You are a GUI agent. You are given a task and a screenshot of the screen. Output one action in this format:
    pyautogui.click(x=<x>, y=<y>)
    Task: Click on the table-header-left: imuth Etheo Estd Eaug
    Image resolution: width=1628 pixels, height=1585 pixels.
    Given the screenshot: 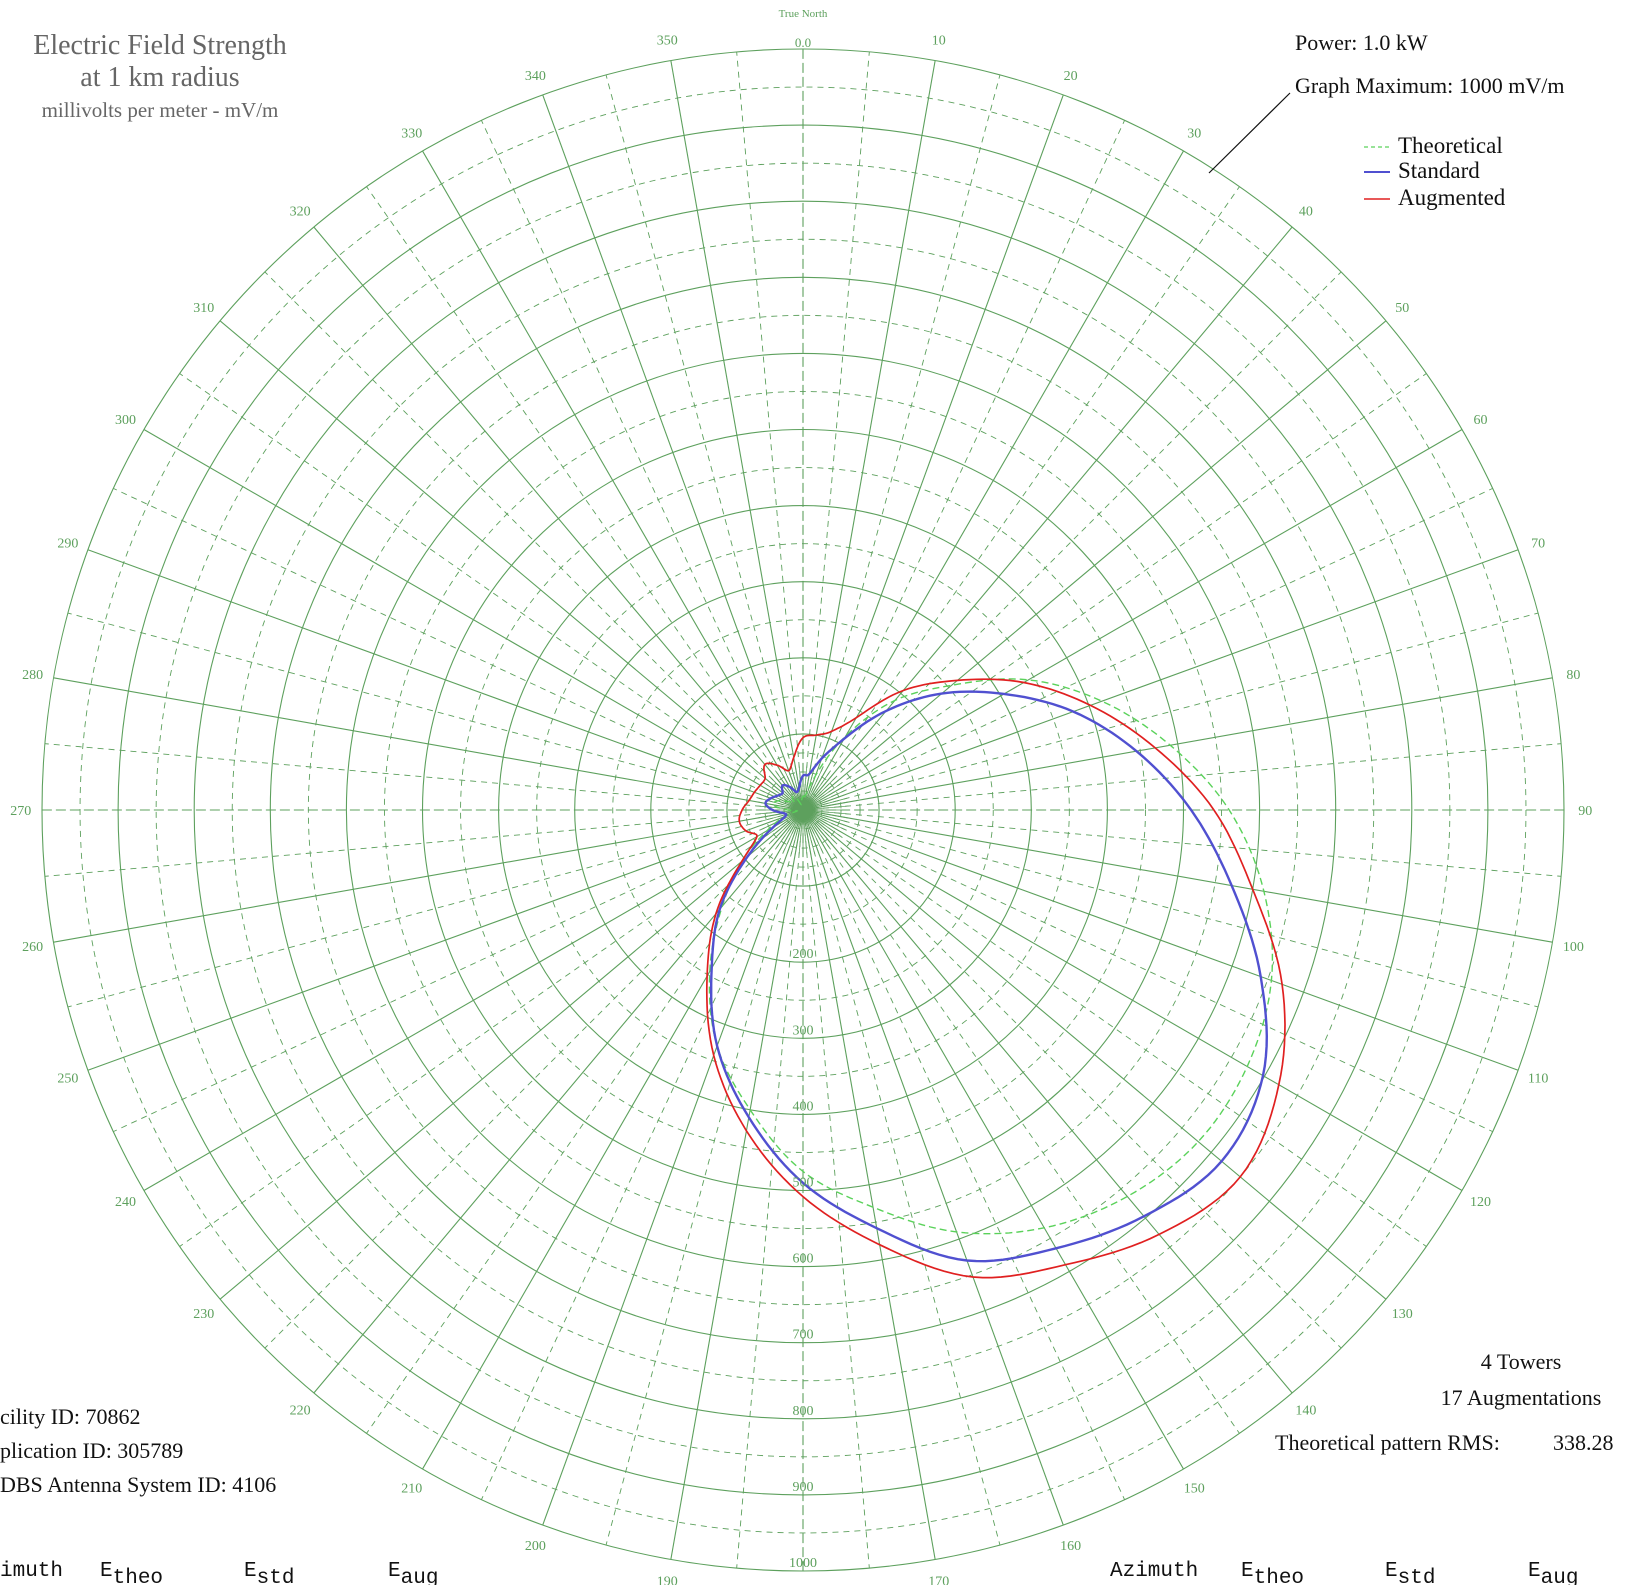 What is the action you would take?
    pyautogui.click(x=219, y=1572)
    